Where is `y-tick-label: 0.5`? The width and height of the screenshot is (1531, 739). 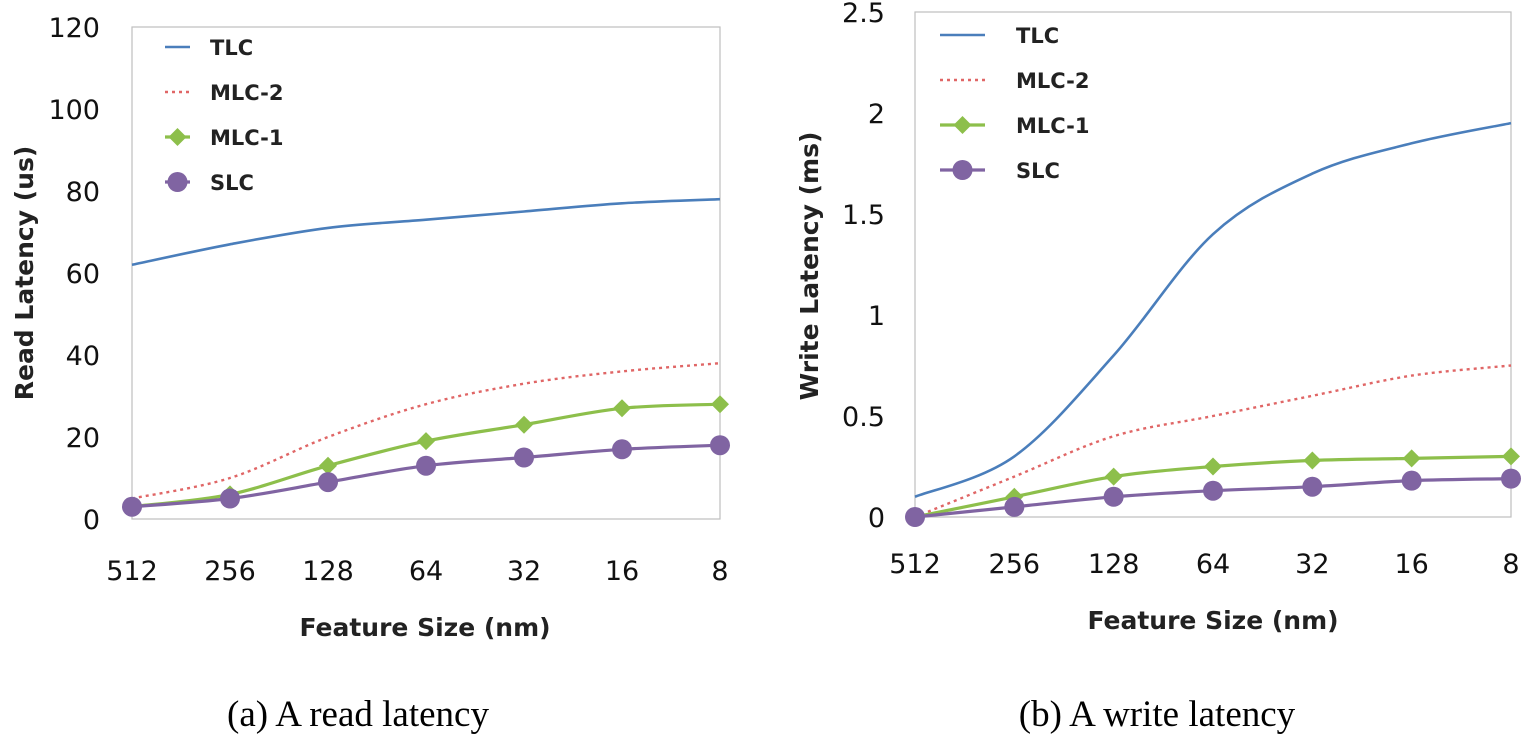 y-tick-label: 0.5 is located at coordinates (863, 417).